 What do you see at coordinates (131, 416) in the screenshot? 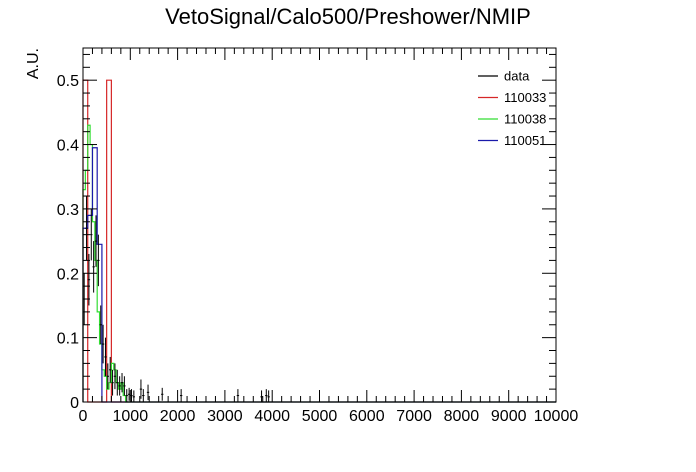
I see `x-tick-label: 1000` at bounding box center [131, 416].